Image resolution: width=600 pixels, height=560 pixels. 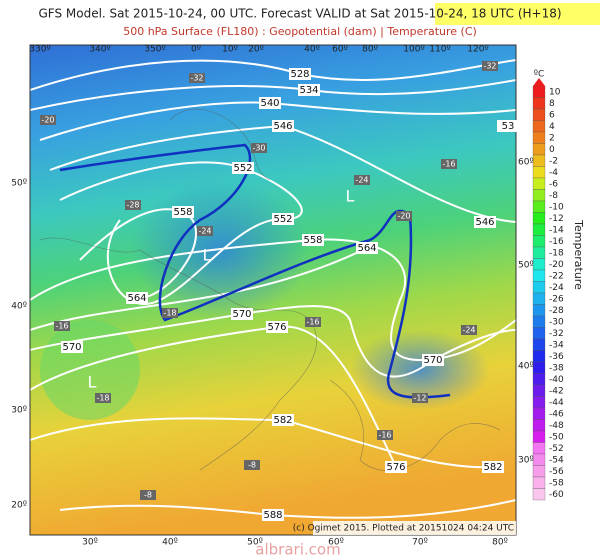 What do you see at coordinates (299, 74) in the screenshot?
I see `contour-label: 528` at bounding box center [299, 74].